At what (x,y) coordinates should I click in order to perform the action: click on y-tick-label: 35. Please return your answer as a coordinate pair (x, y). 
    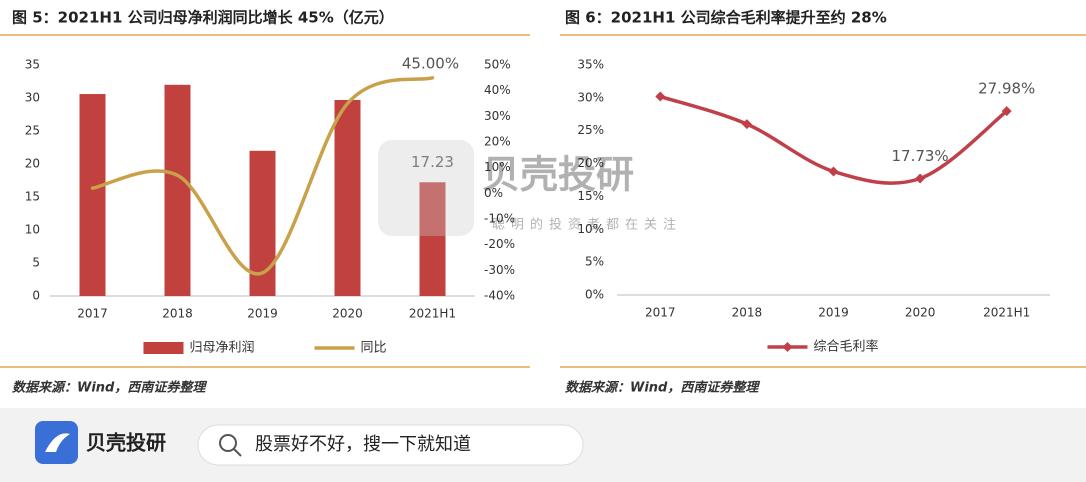
    Looking at the image, I should click on (32, 65).